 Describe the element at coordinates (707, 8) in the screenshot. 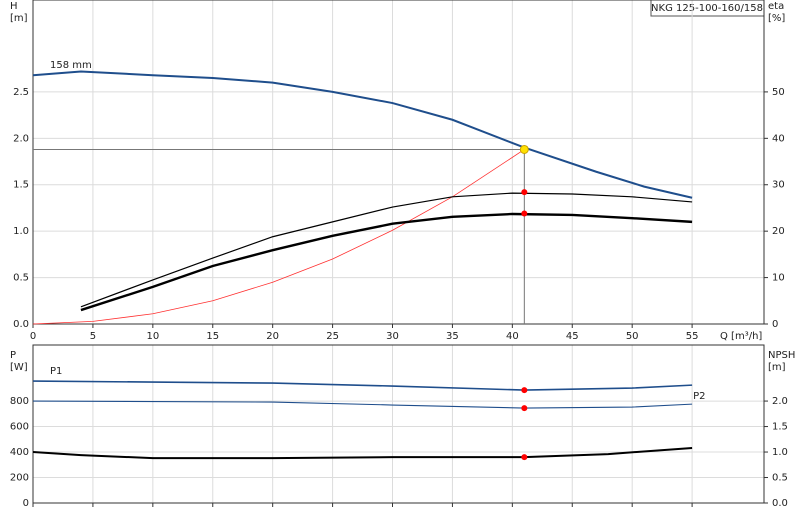

I see `chart-title: NKG 125-100-160/158` at that location.